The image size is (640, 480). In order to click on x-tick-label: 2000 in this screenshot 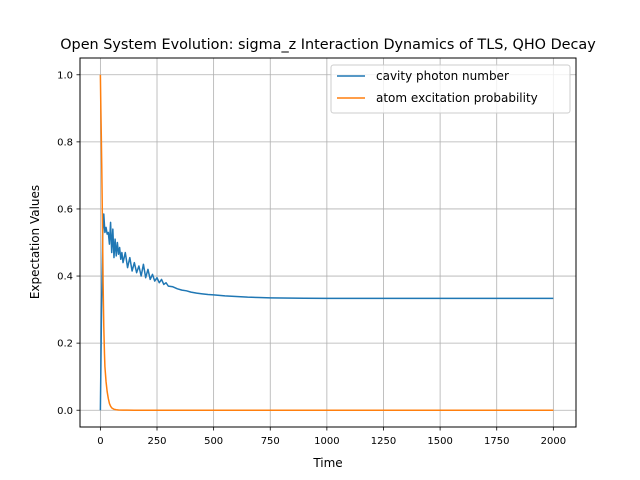, I will do `click(553, 441)`.